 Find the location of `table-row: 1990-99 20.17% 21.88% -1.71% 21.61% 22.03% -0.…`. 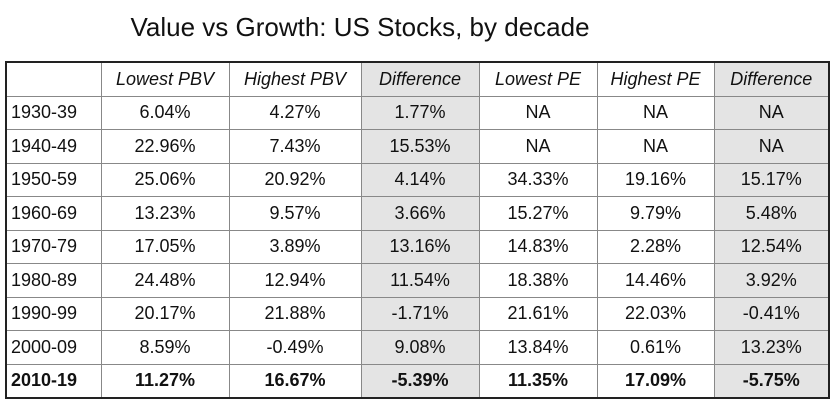

table-row: 1990-99 20.17% 21.88% -1.71% 21.61% 22.03% -0.… is located at coordinates (417, 313).